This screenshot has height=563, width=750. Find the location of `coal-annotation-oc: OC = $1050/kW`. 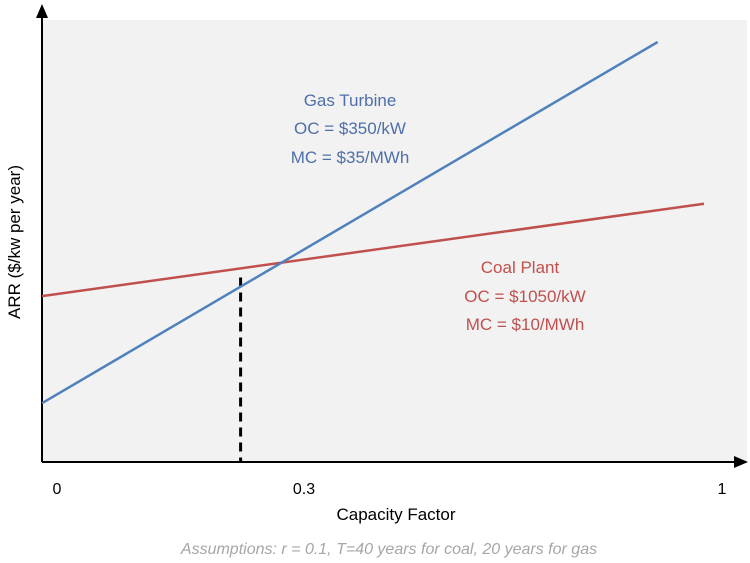

coal-annotation-oc: OC = $1050/kW is located at coordinates (524, 296).